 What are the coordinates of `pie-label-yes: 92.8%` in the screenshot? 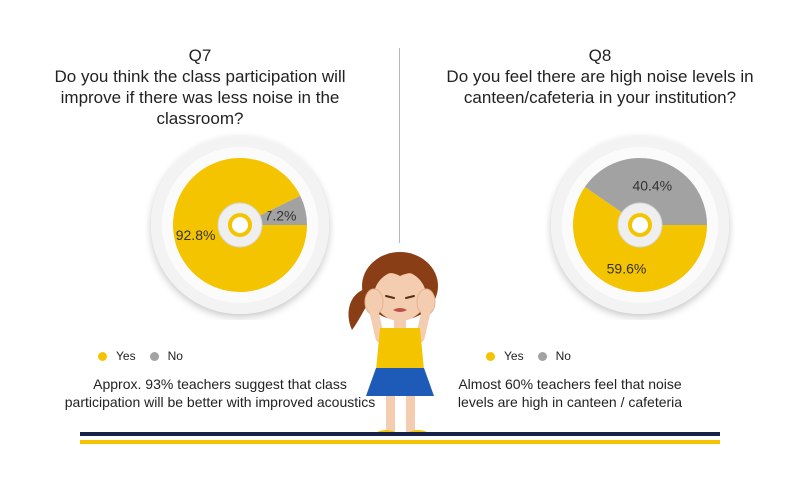 It's located at (196, 235).